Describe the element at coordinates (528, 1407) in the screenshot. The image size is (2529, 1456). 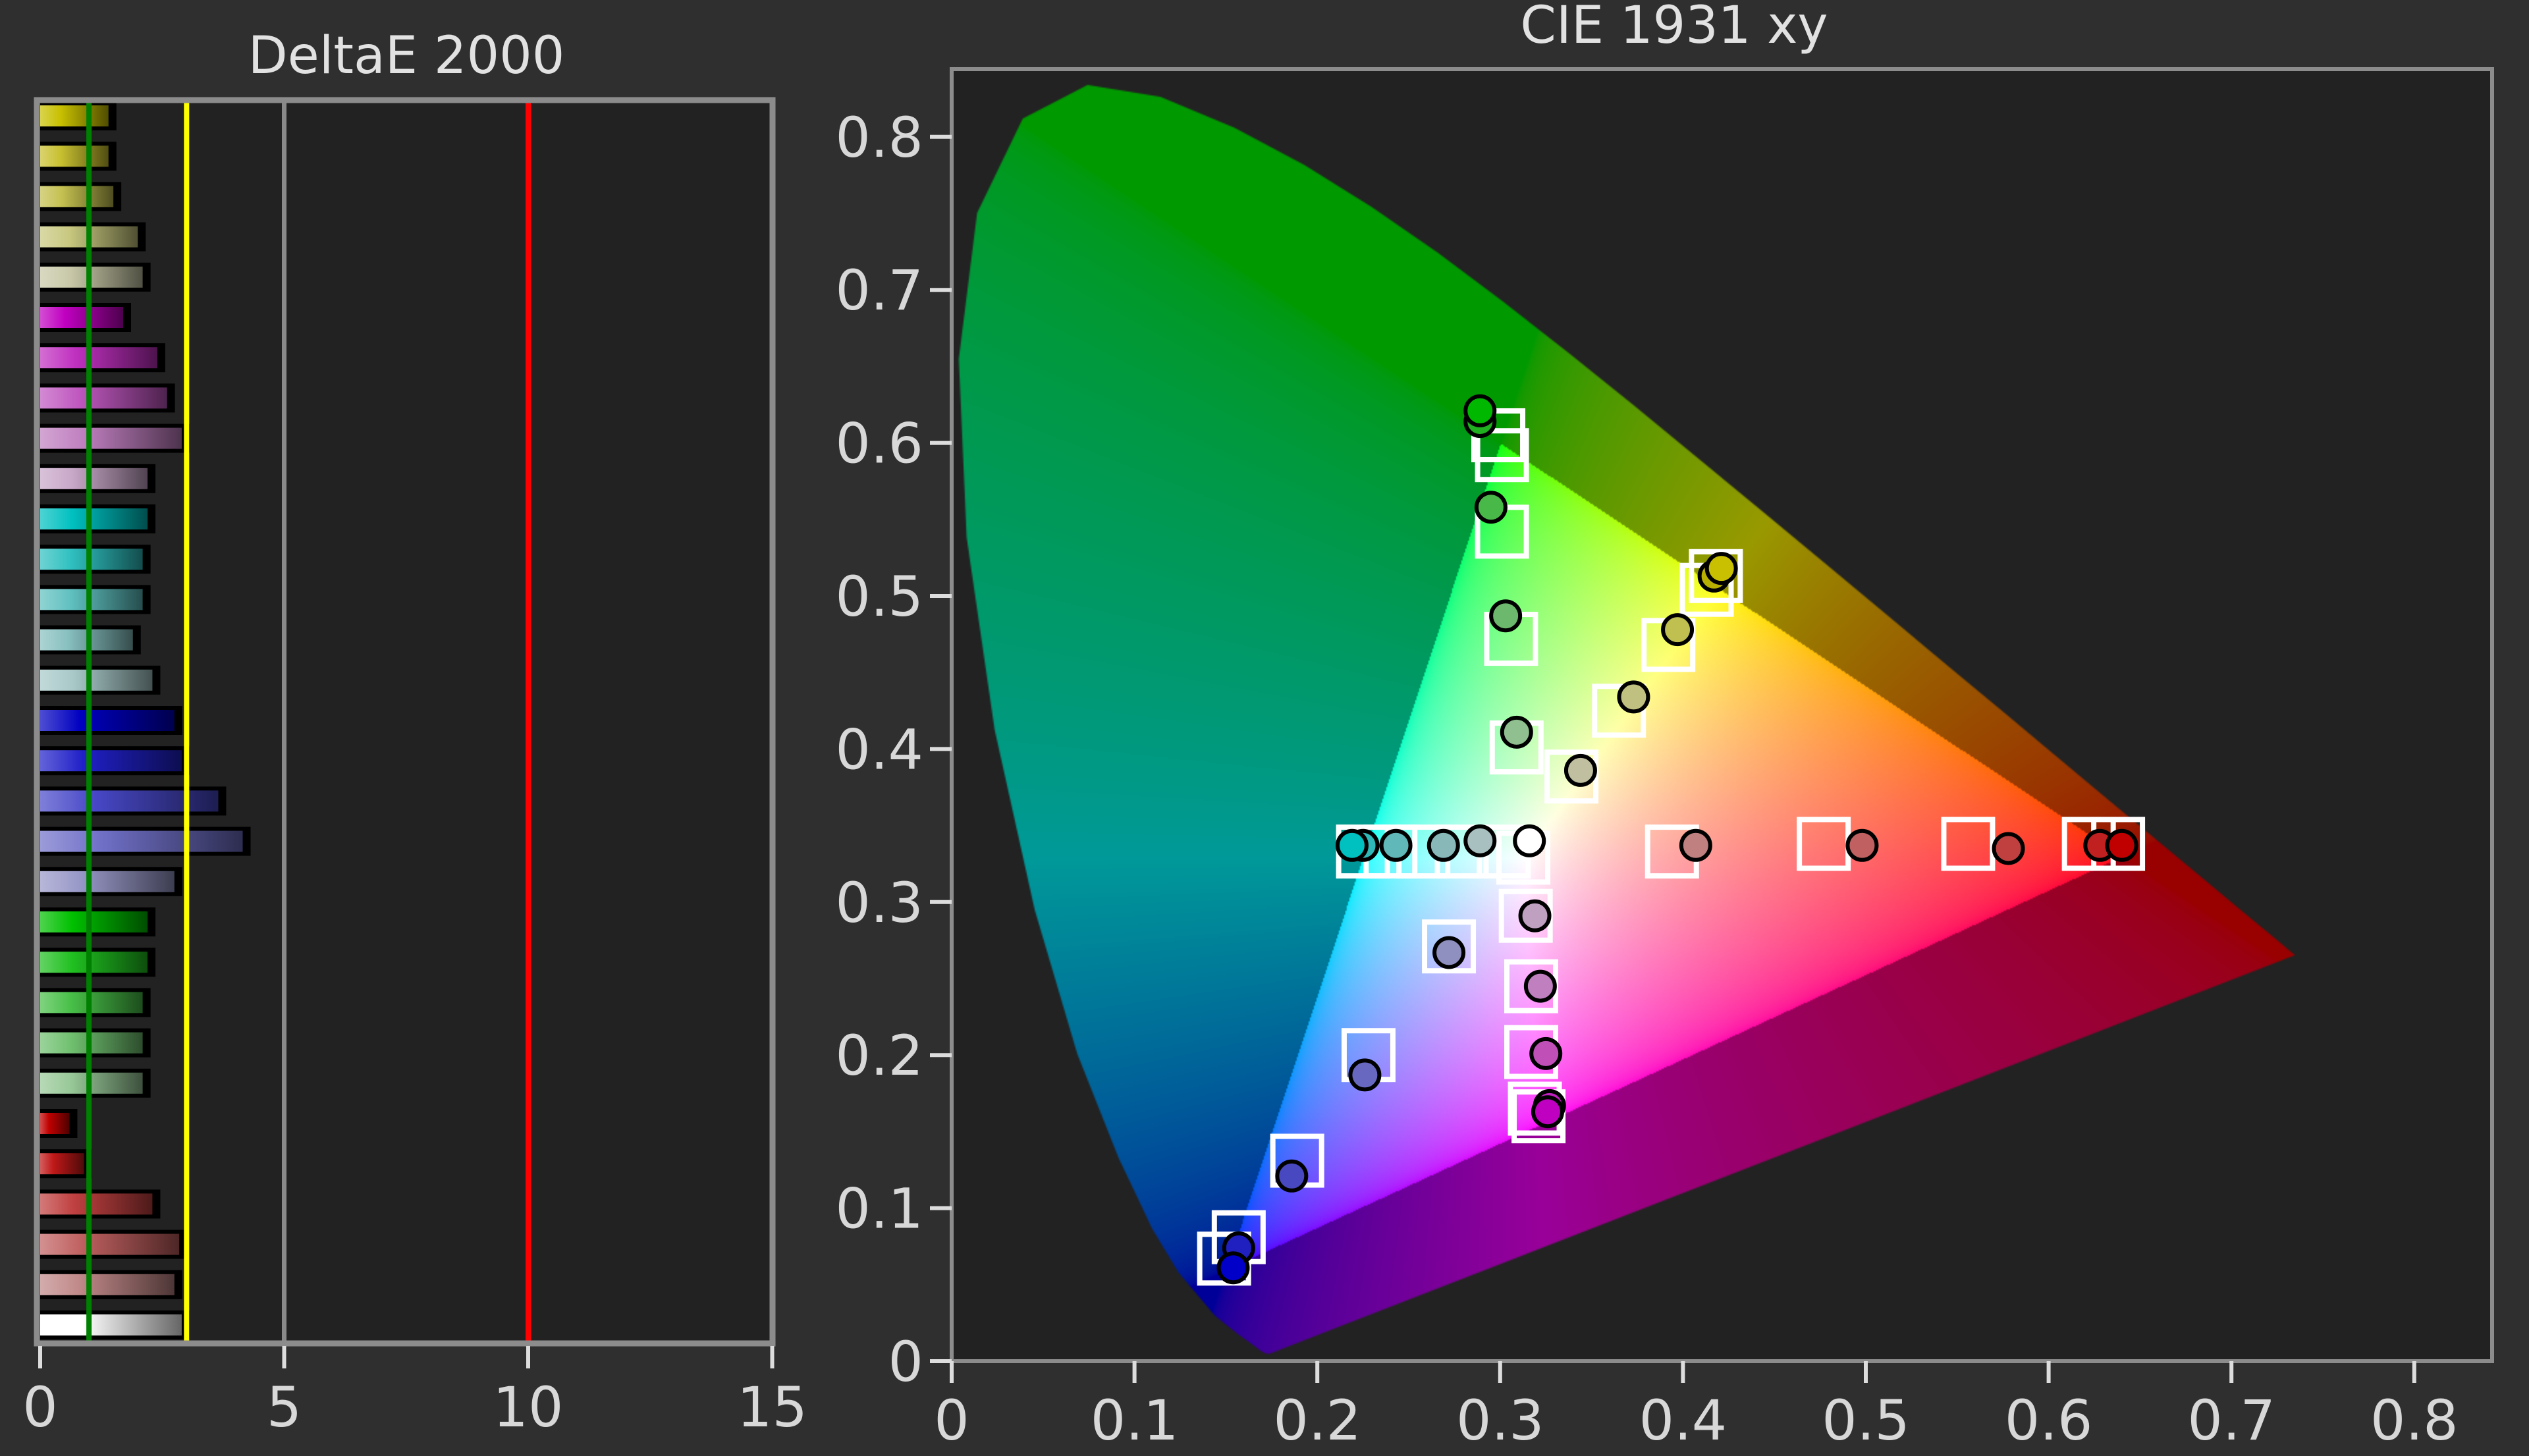
I see `x-tick-label: 10` at that location.